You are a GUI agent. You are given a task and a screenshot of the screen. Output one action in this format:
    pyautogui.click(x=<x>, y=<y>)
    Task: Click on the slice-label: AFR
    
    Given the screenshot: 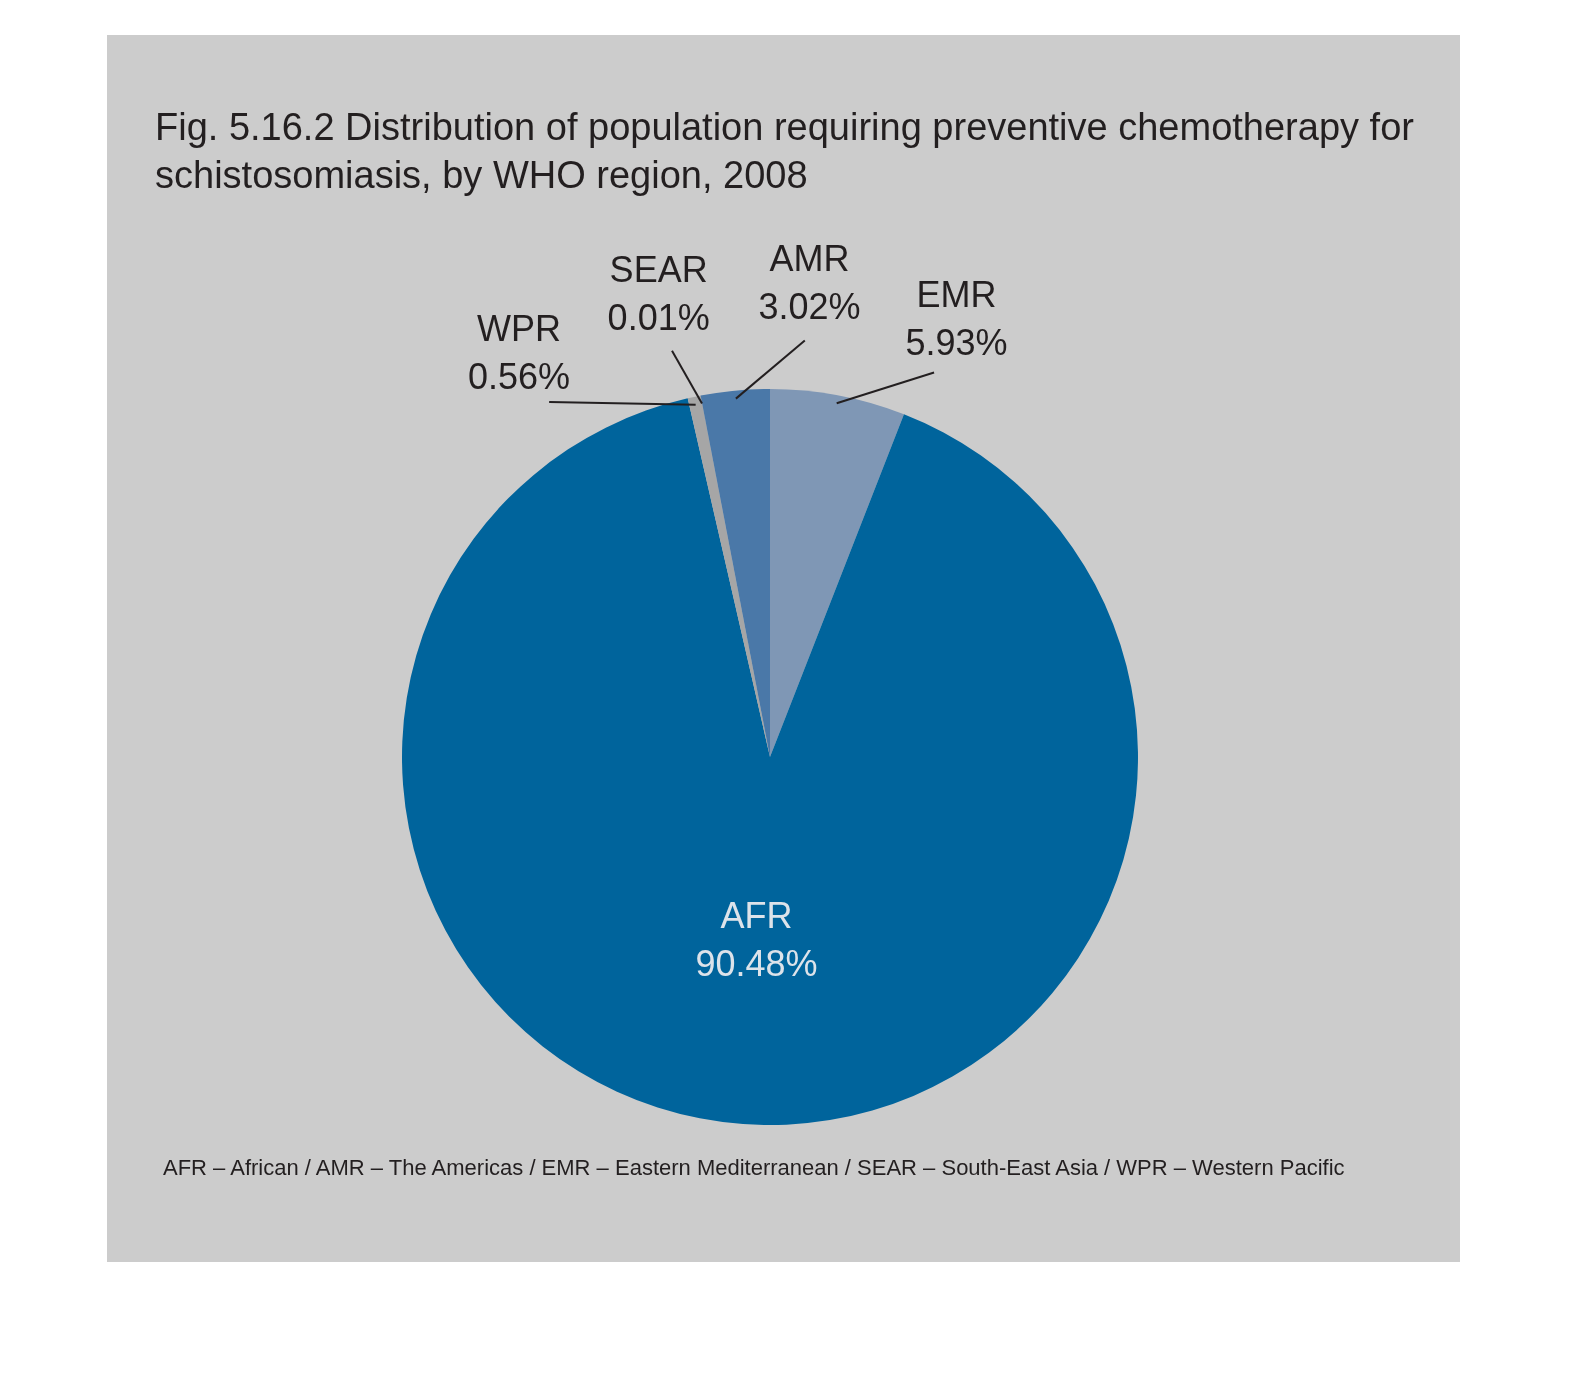 What is the action you would take?
    pyautogui.click(x=756, y=915)
    